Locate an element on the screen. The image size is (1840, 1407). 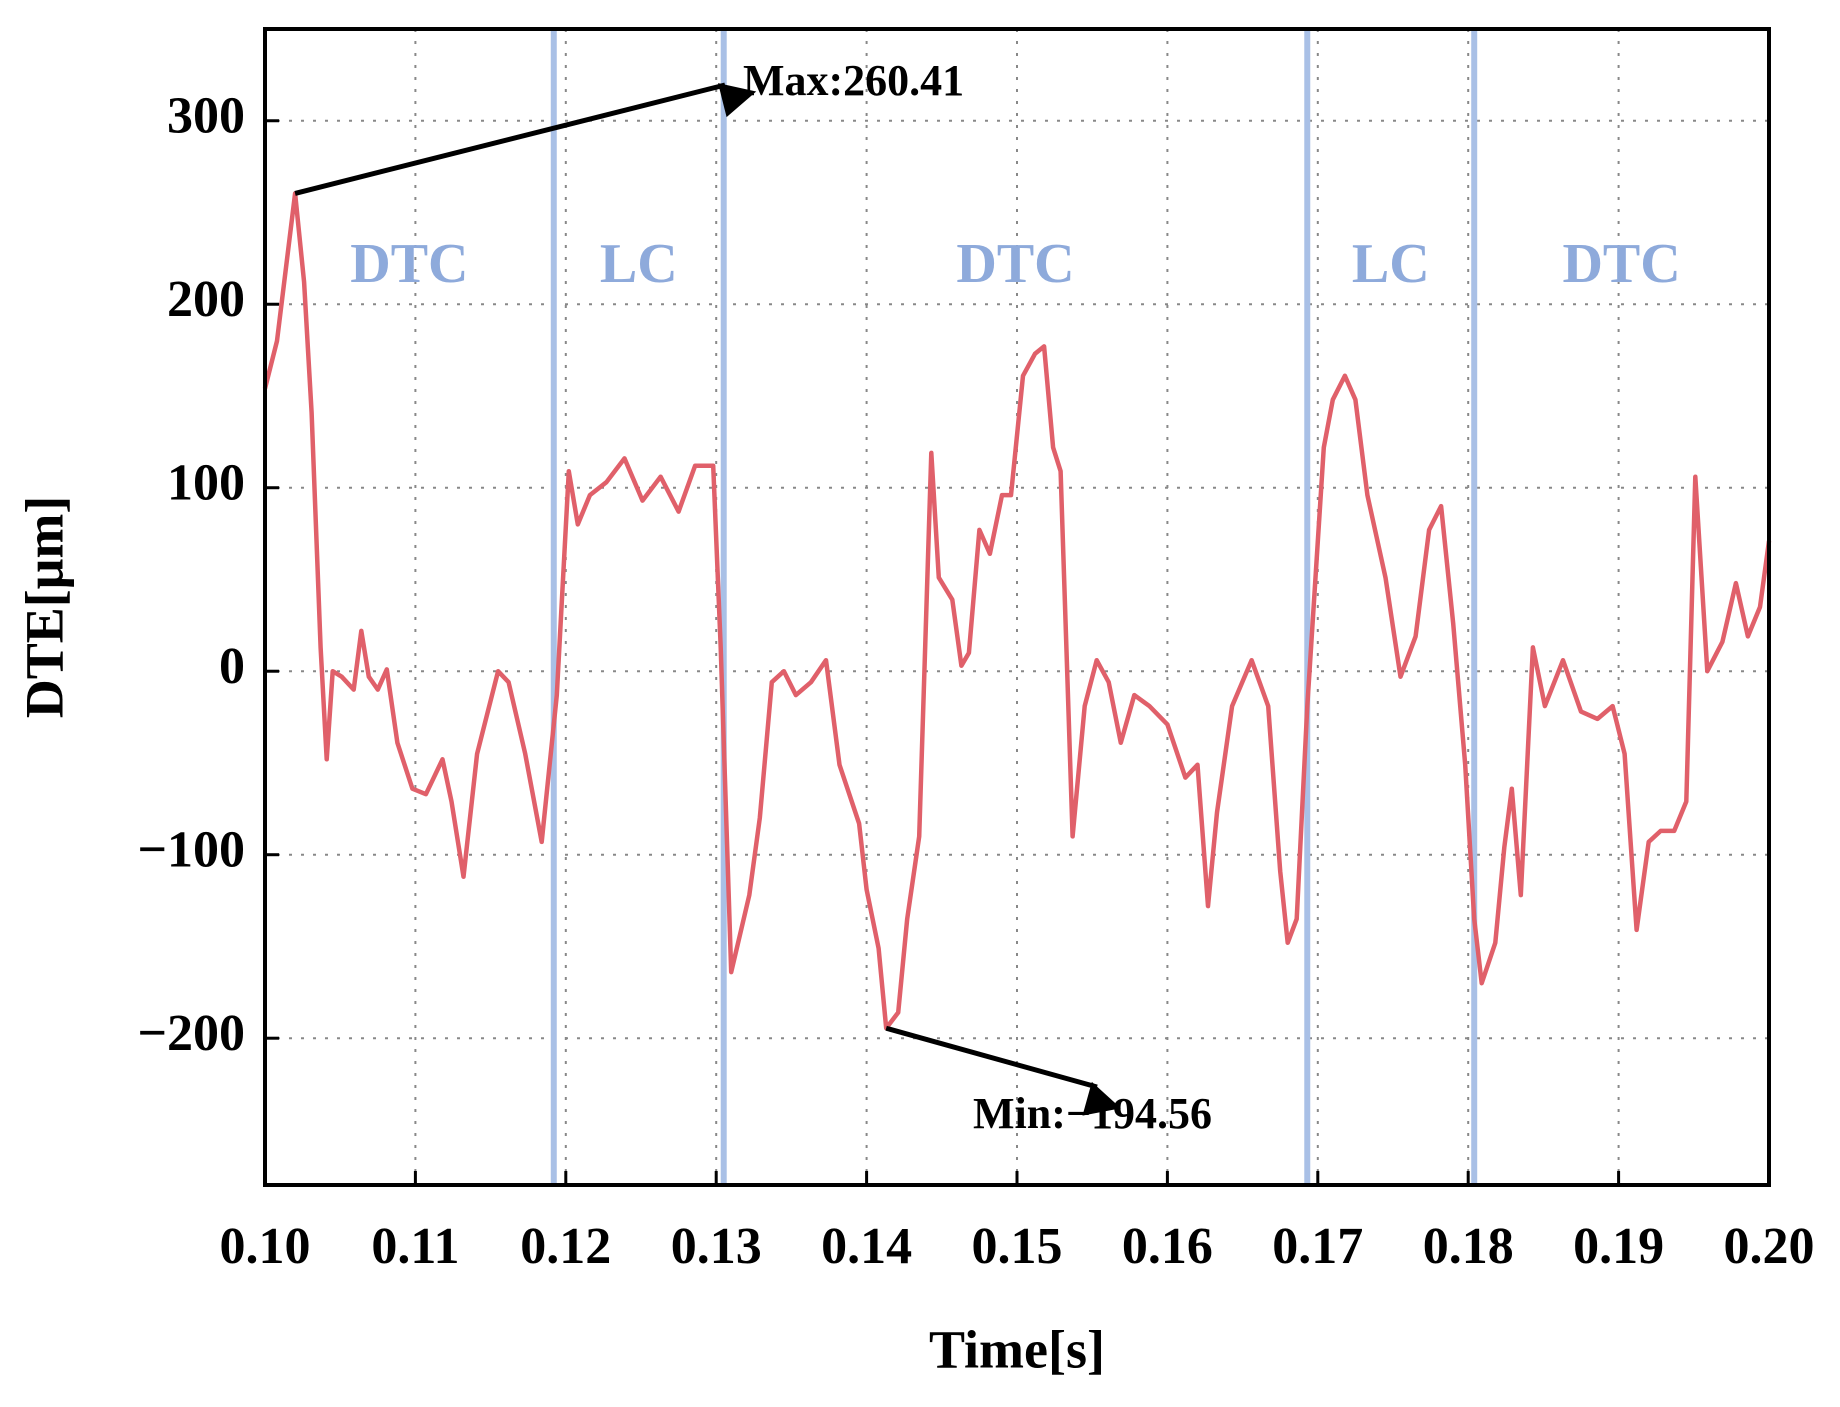
x-tick-label: 0.18 is located at coordinates (1468, 1246).